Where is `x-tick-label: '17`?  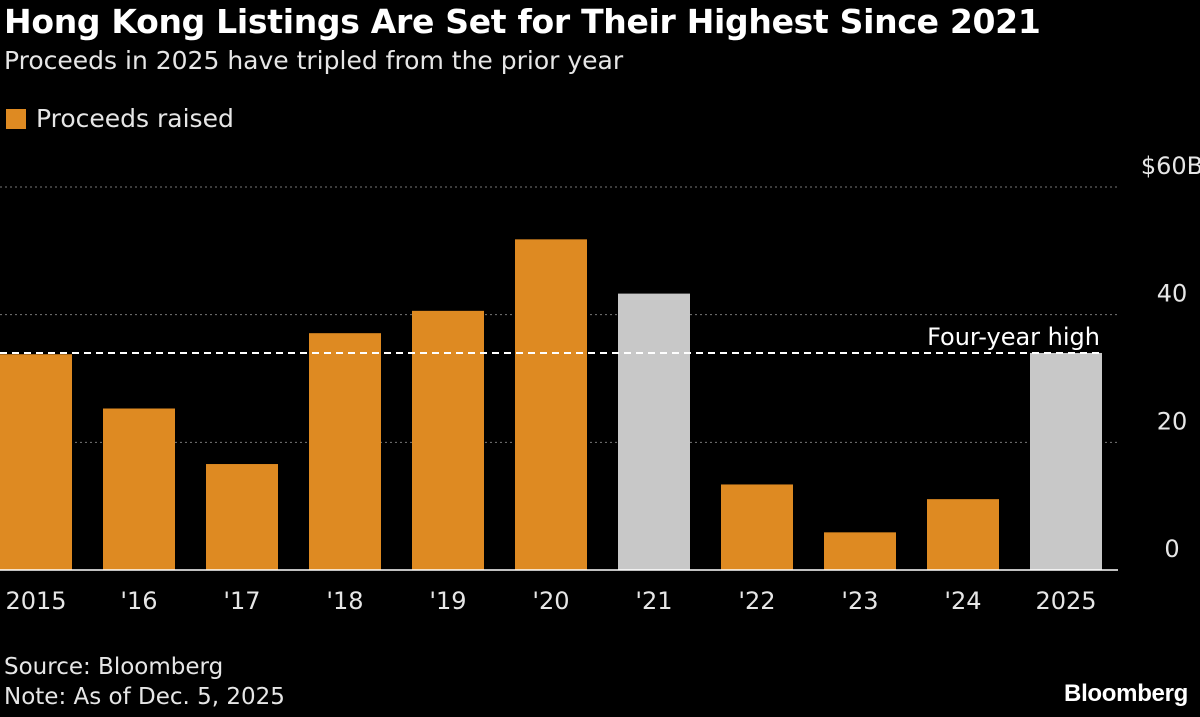
x-tick-label: '17 is located at coordinates (241, 601).